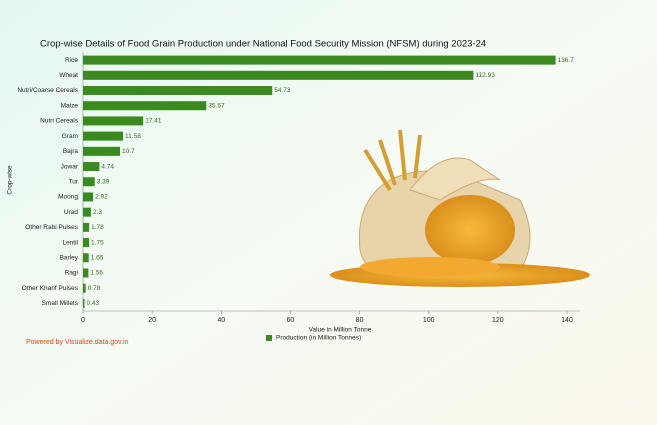 Image resolution: width=657 pixels, height=425 pixels. Describe the element at coordinates (485, 75) in the screenshot. I see `value-label: 112.93` at that location.